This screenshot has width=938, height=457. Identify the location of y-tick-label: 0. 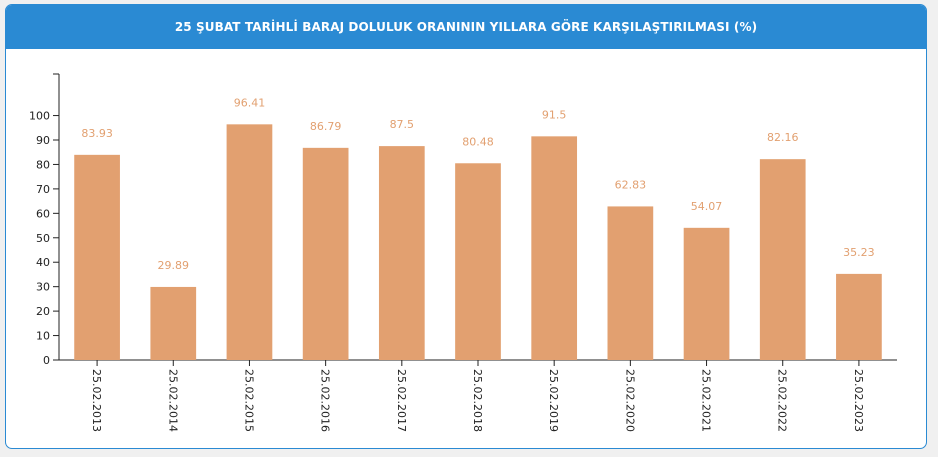
(46, 360).